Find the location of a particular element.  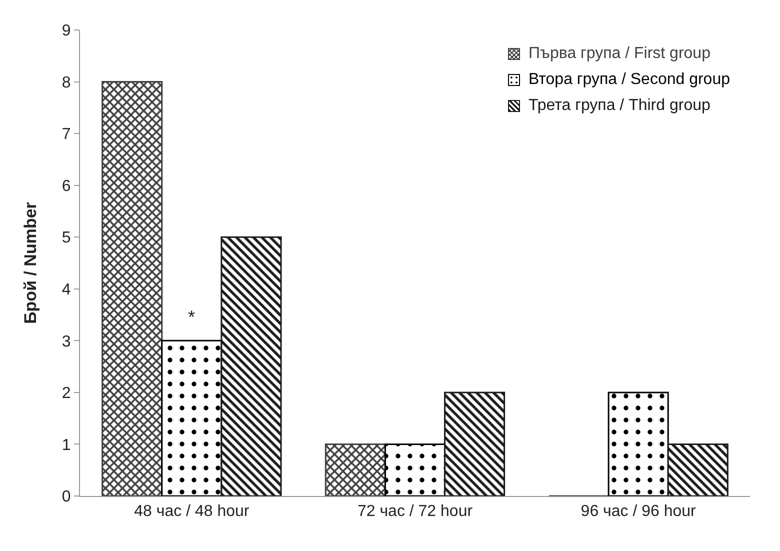

y-tick-label: 6 is located at coordinates (66, 186).